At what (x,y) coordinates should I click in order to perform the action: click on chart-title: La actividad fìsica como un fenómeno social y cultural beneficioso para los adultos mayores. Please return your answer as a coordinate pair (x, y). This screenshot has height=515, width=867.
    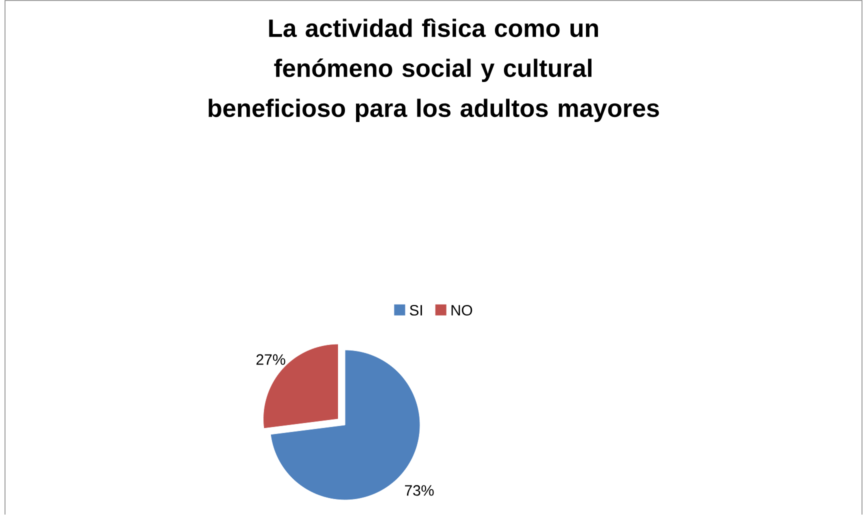
    Looking at the image, I should click on (433, 70).